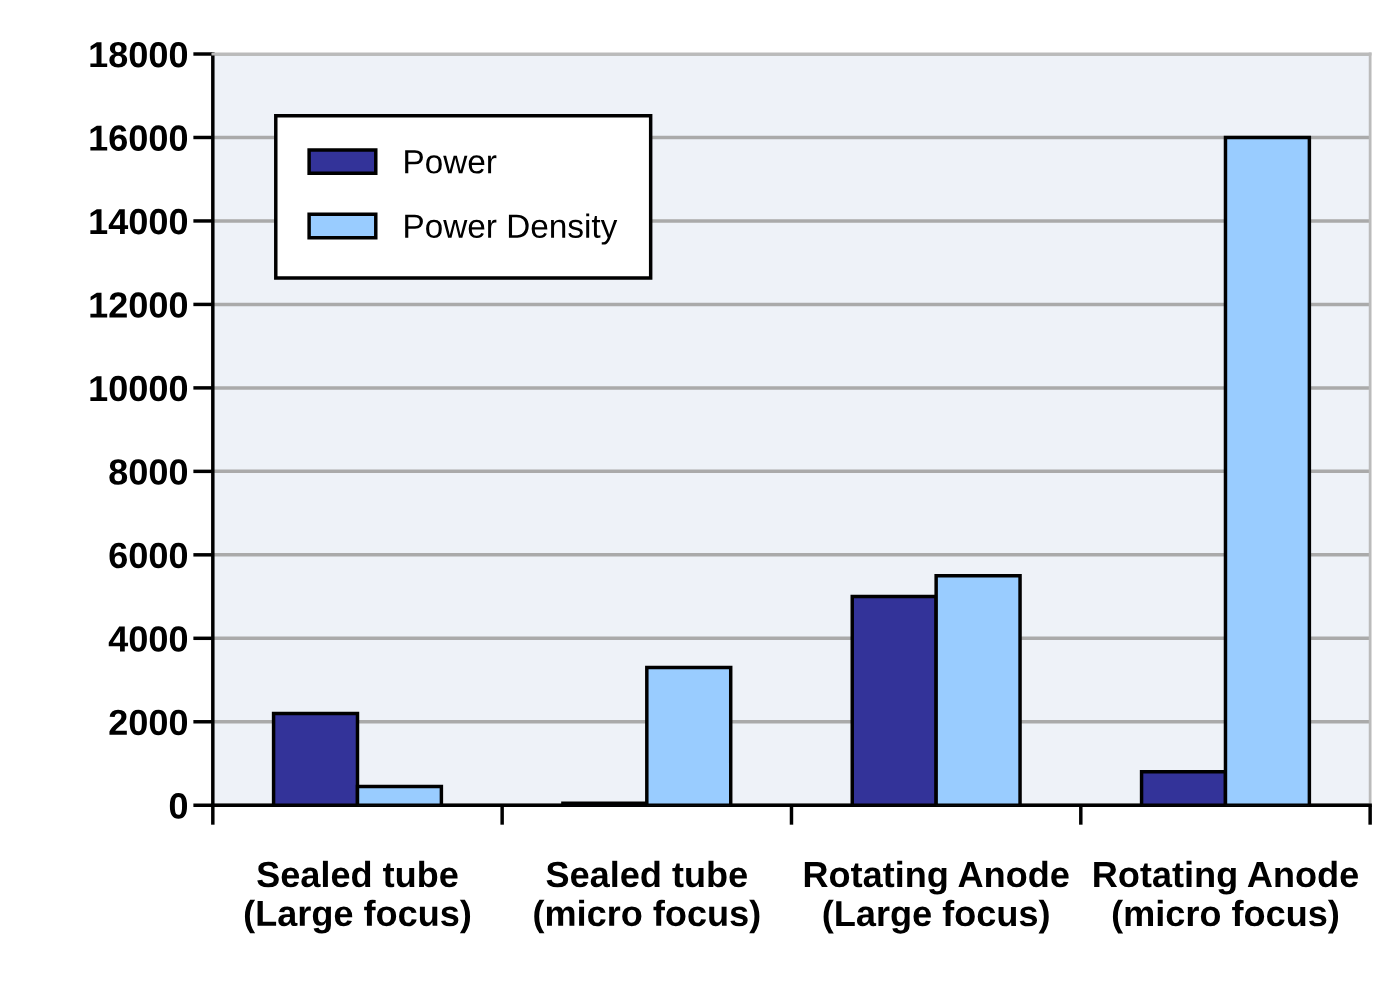 The image size is (1391, 982). Describe the element at coordinates (148, 555) in the screenshot. I see `y-tick-label: 6000` at that location.